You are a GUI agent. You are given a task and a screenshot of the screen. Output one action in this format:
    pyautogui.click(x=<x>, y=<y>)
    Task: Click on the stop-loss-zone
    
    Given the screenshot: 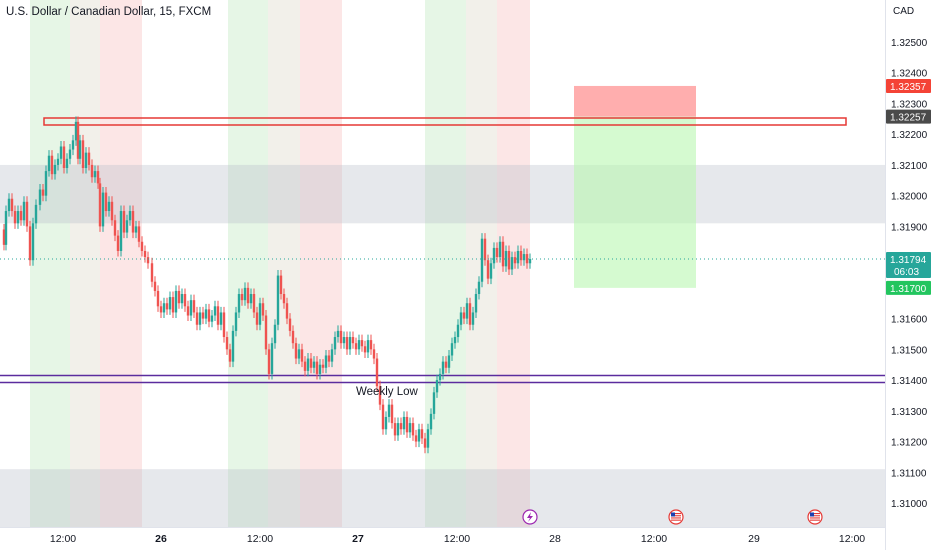 What is the action you would take?
    pyautogui.click(x=635, y=101)
    